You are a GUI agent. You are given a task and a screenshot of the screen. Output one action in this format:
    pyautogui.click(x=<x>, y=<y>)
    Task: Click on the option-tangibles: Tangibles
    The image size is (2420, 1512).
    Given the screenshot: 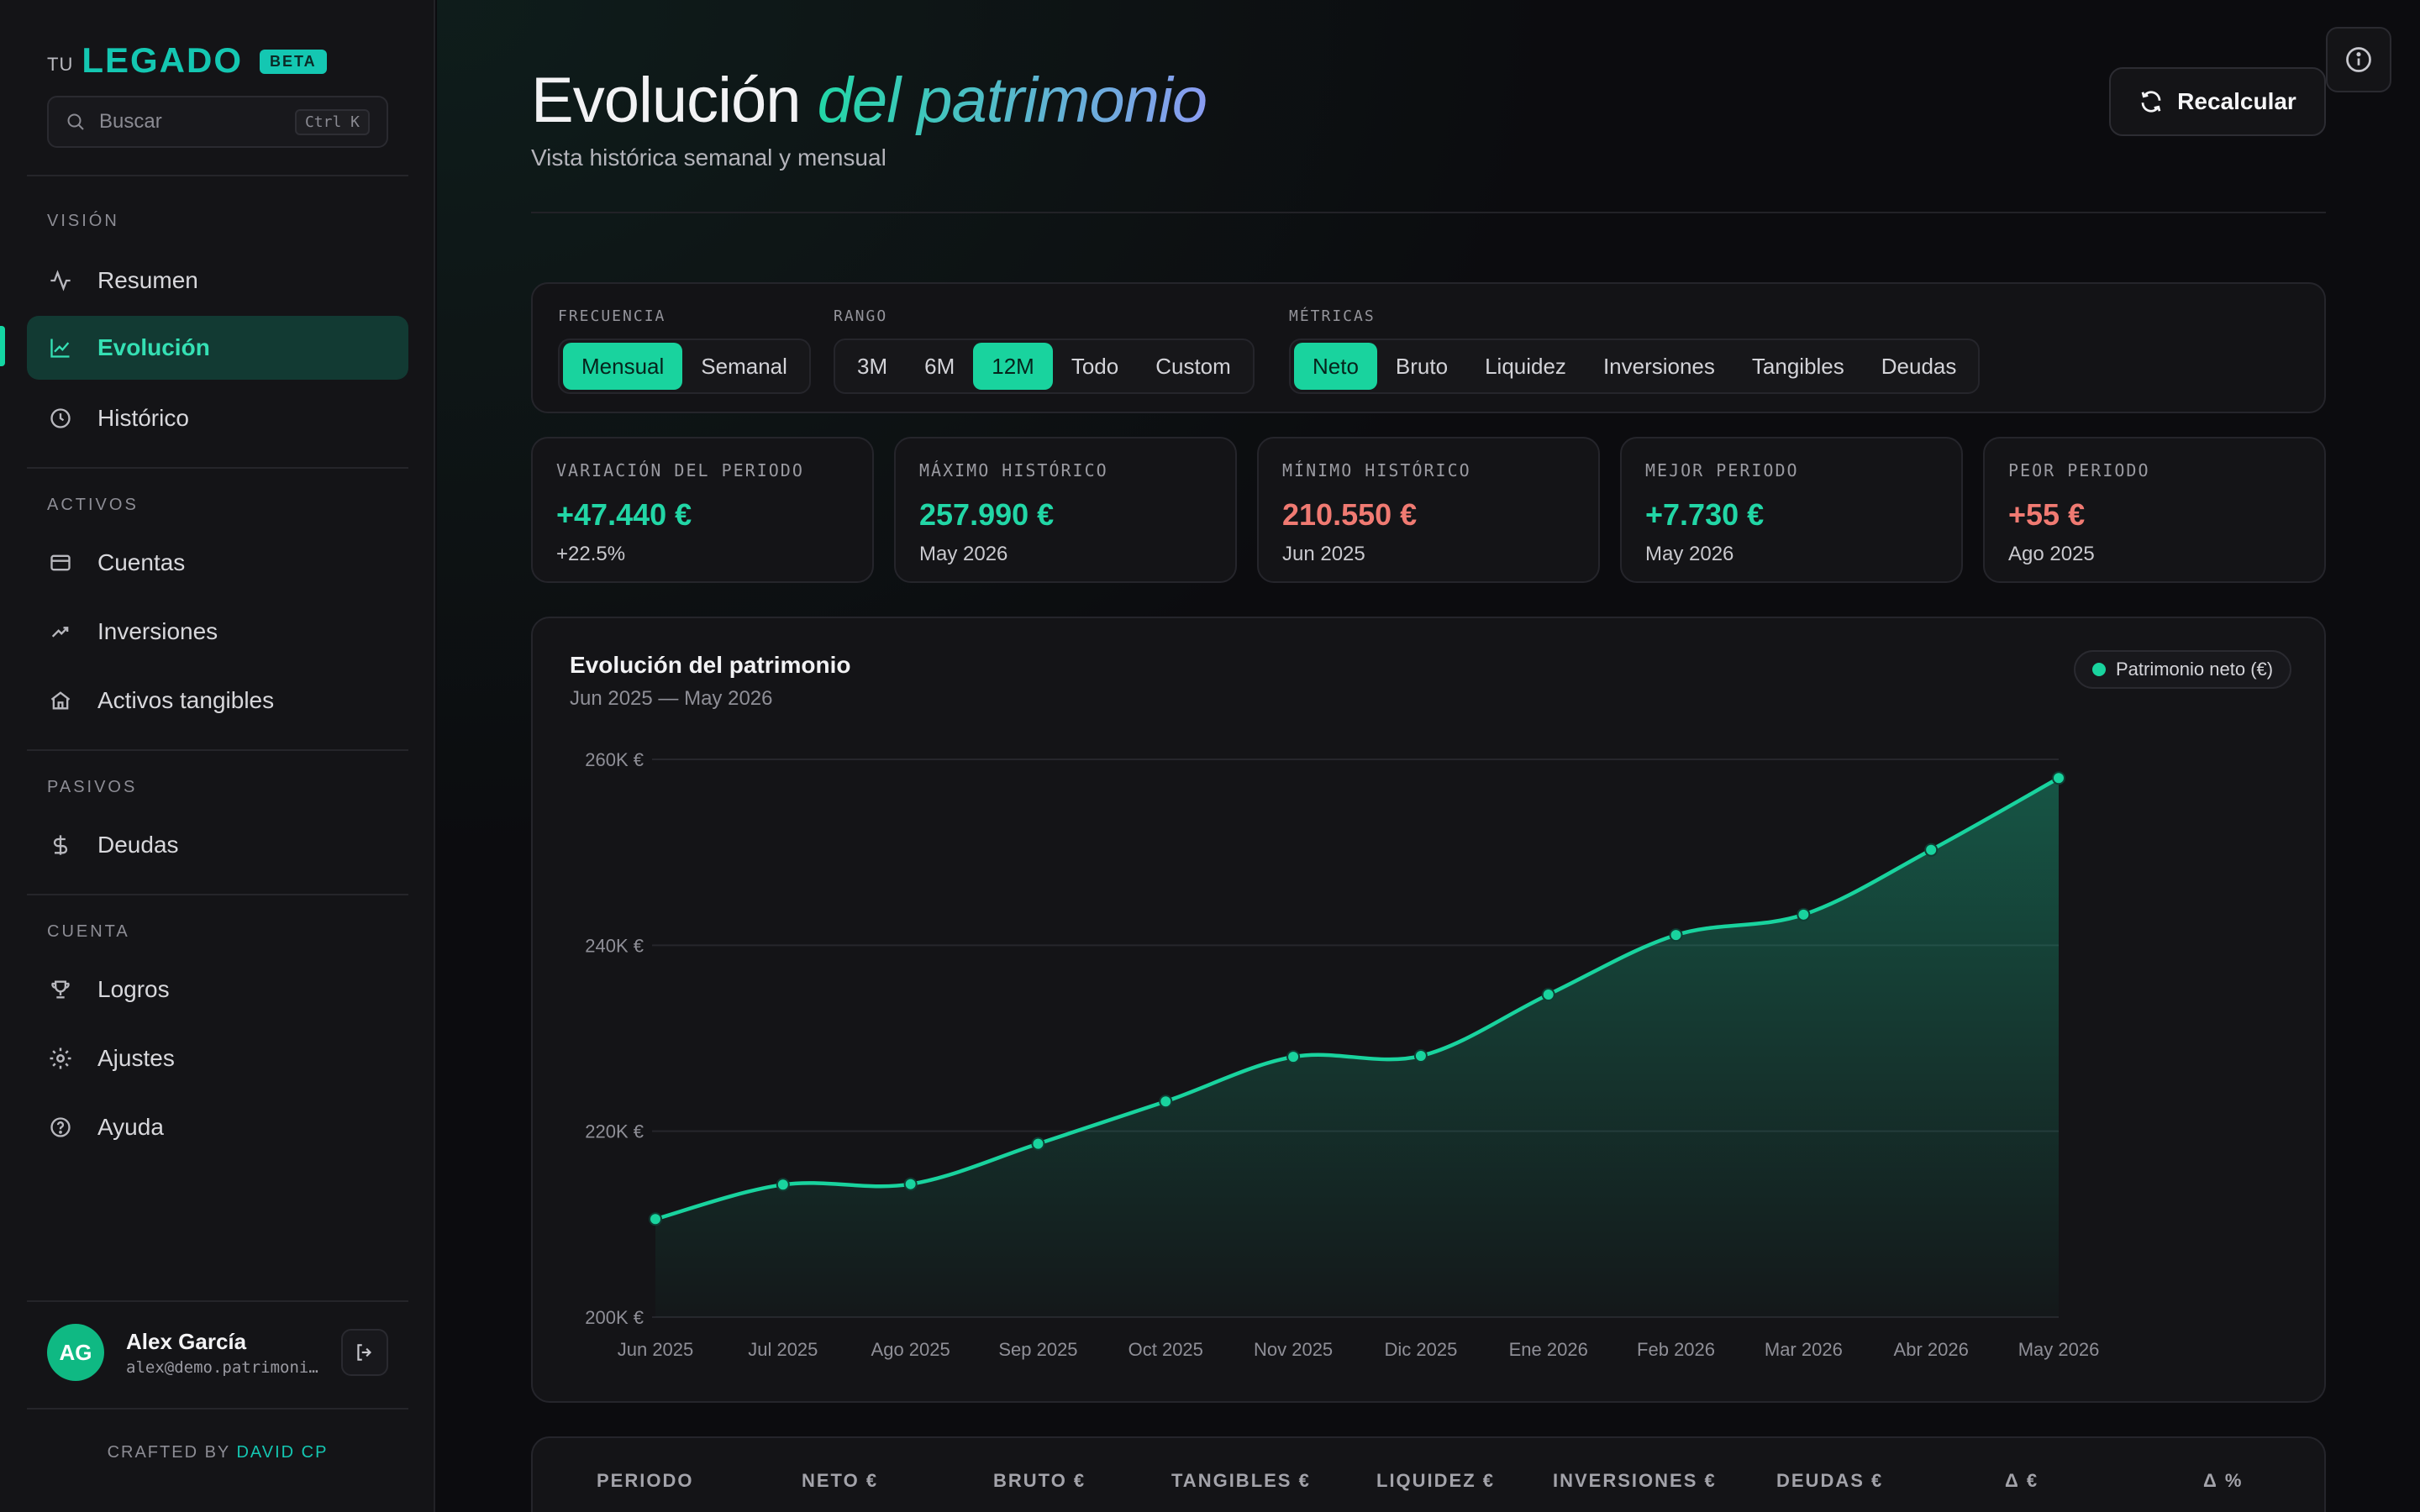 What is the action you would take?
    pyautogui.click(x=1798, y=366)
    